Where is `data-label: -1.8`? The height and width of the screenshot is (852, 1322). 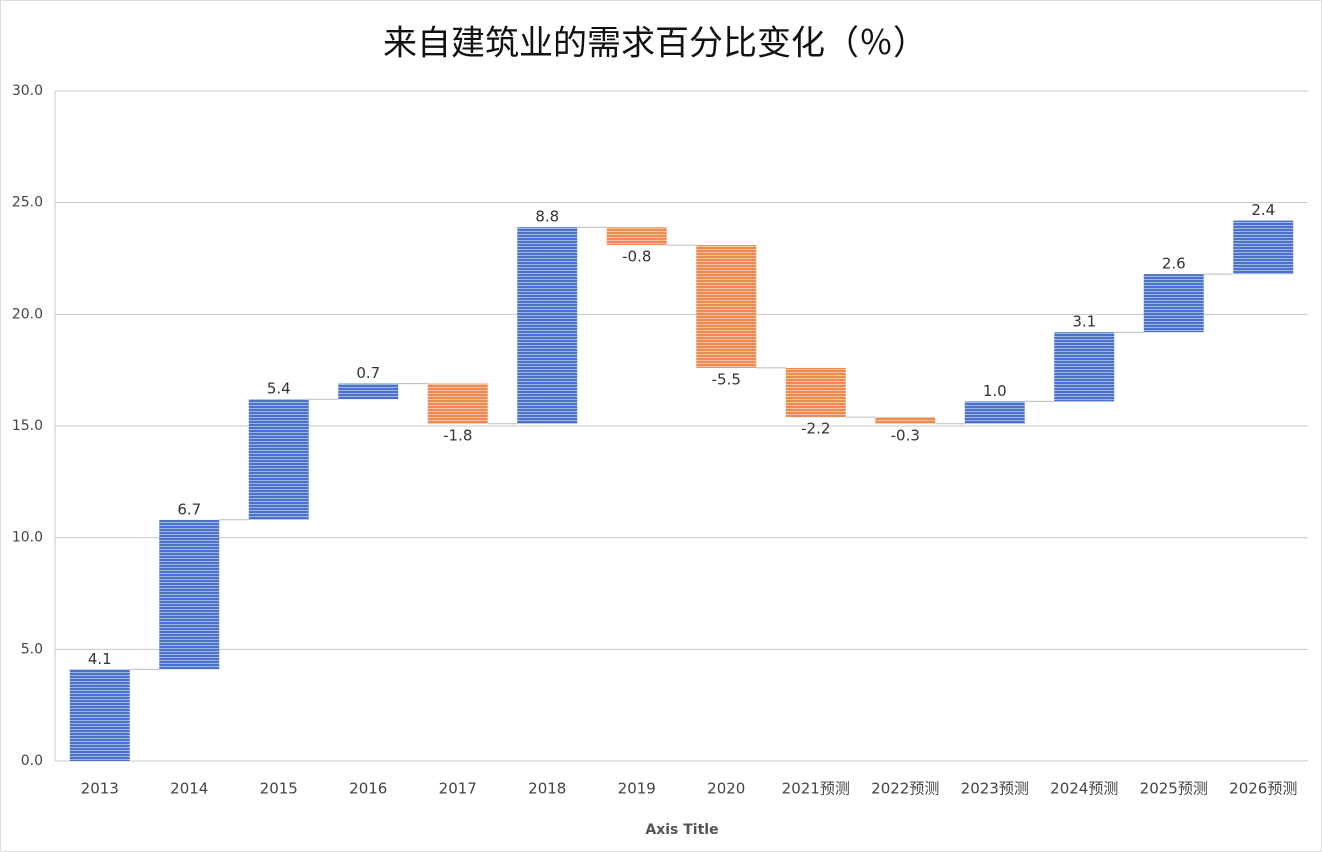
data-label: -1.8 is located at coordinates (457, 435).